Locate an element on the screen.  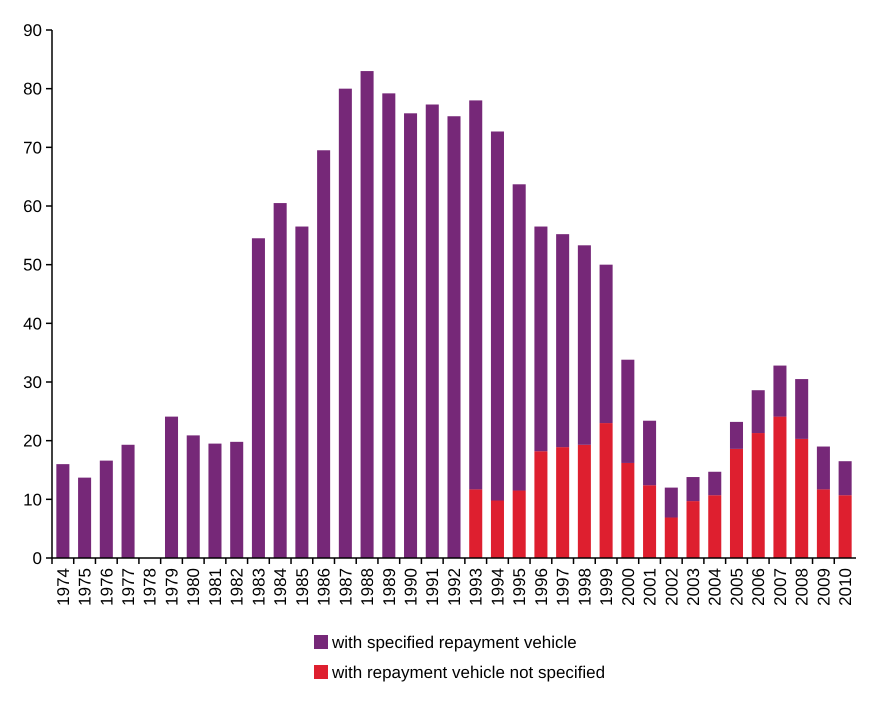
y-tick-label: 40 is located at coordinates (32, 324).